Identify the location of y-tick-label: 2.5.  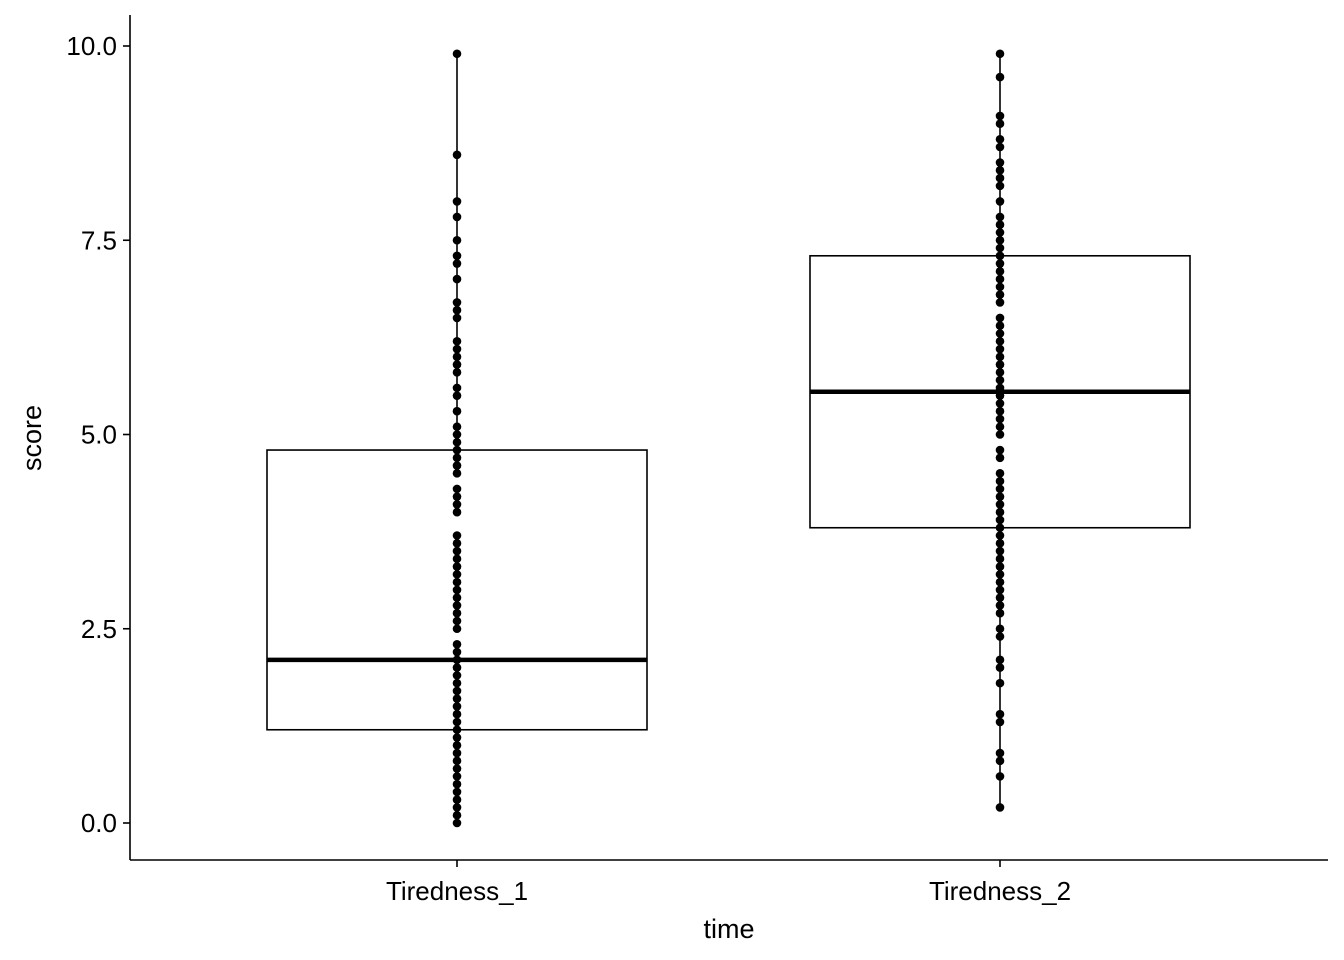
(99, 629).